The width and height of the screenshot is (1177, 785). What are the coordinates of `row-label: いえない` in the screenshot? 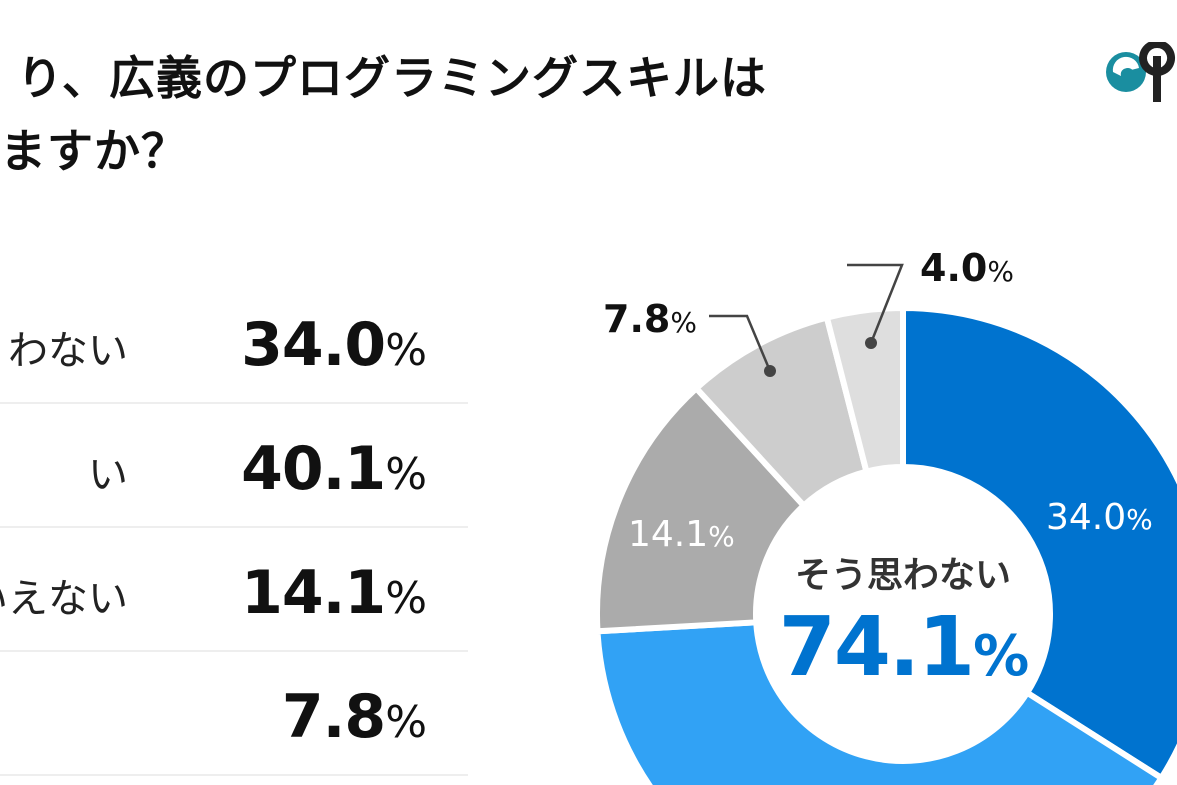 It's located at (64, 599).